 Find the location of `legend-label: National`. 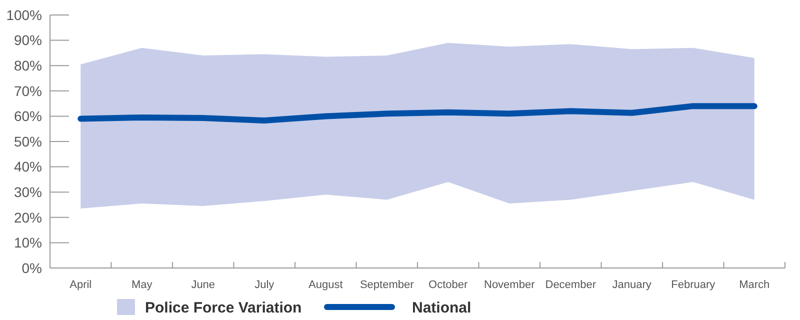

legend-label: National is located at coordinates (442, 307).